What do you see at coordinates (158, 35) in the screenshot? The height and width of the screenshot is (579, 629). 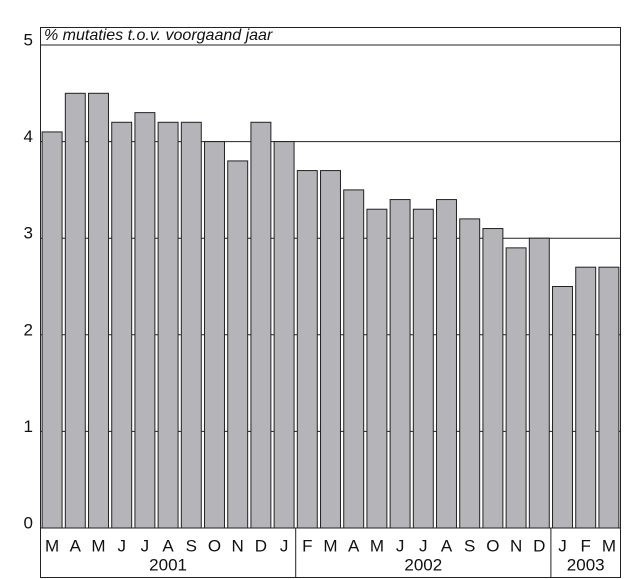 I see `chart-title: % mutaties t.o.v. voorgaand jaar` at bounding box center [158, 35].